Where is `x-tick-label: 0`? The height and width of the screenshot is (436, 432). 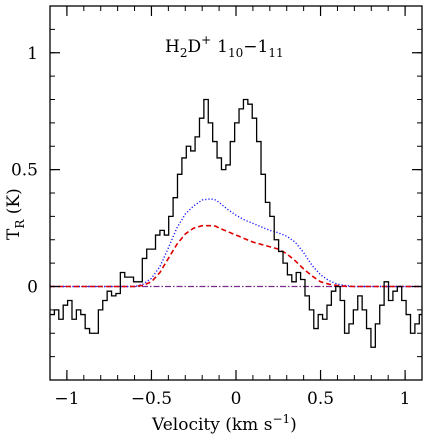 x-tick-label: 0 is located at coordinates (236, 399).